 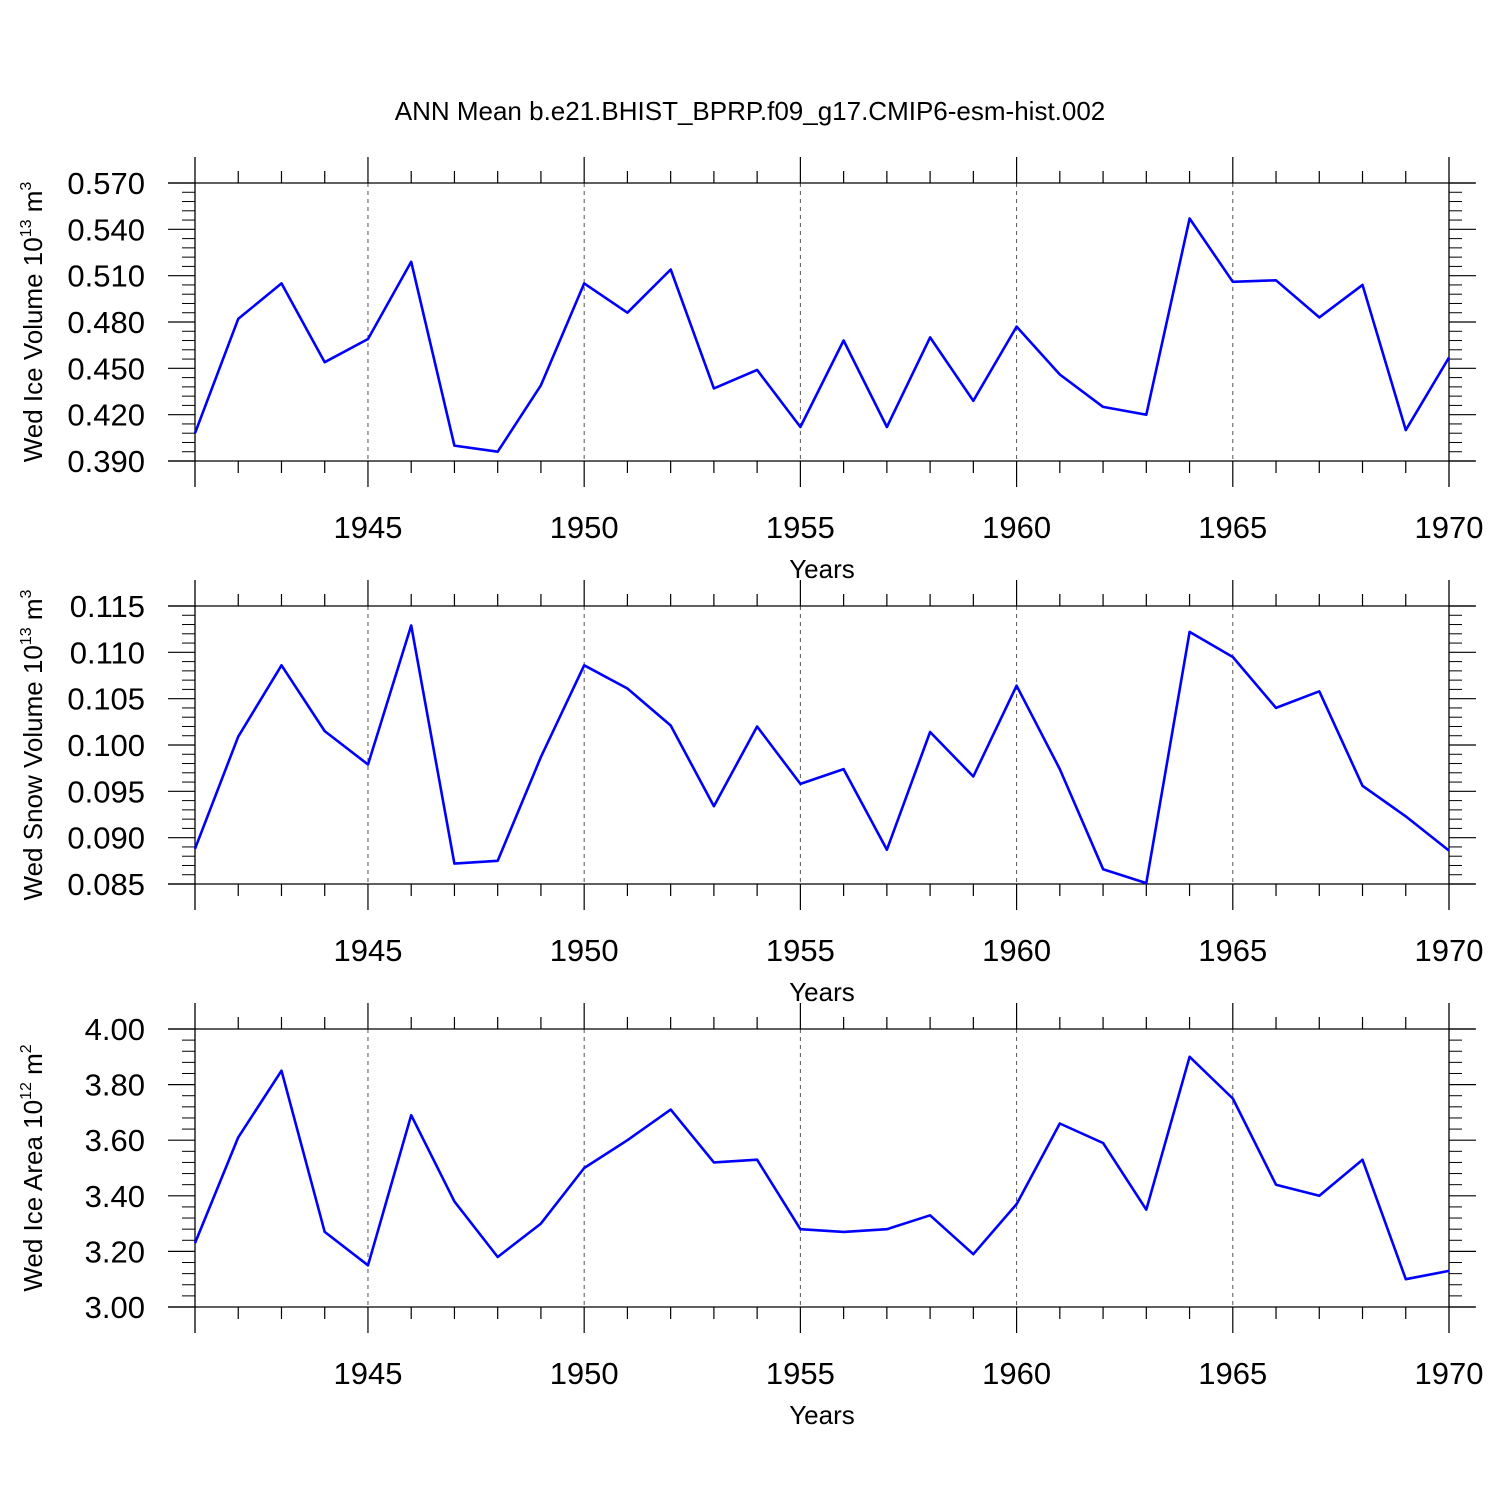 I want to click on y-tick-label: 3.00, so click(x=115, y=1307).